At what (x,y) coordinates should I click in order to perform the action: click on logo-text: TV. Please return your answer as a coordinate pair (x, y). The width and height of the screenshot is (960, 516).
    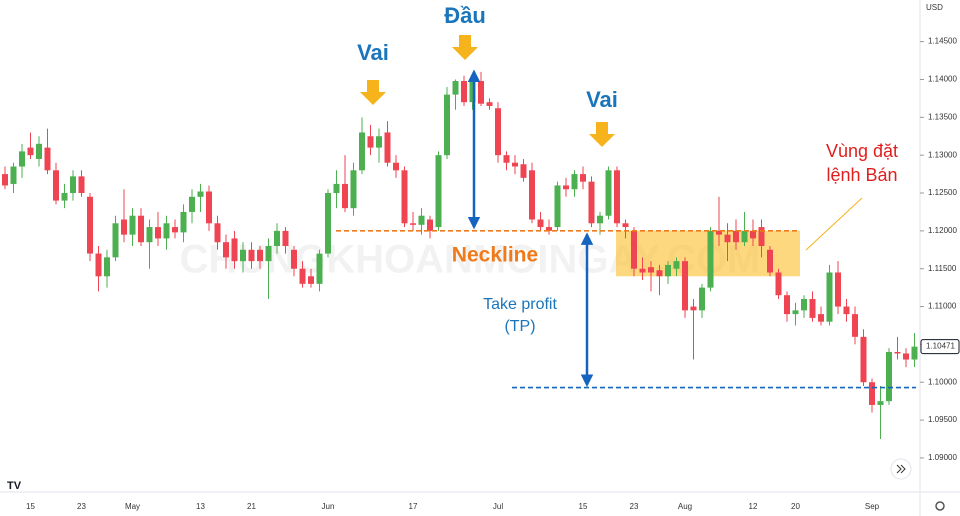
    Looking at the image, I should click on (14, 486).